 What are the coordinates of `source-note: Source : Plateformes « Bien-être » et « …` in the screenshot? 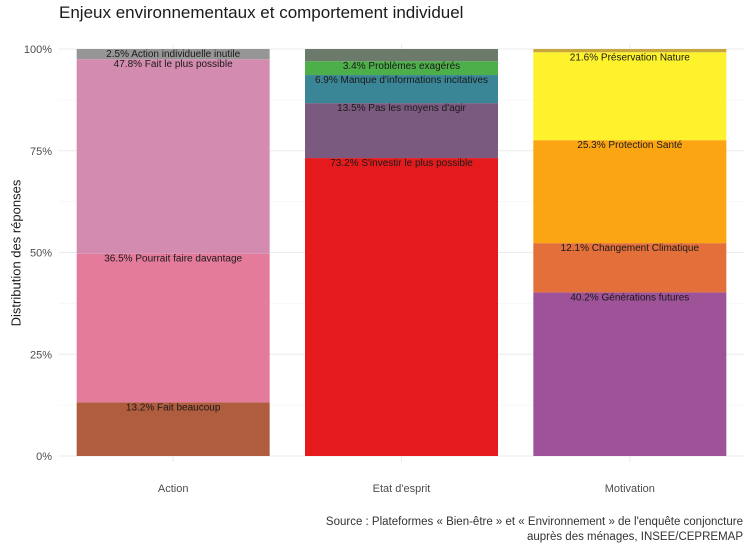 It's located at (534, 530).